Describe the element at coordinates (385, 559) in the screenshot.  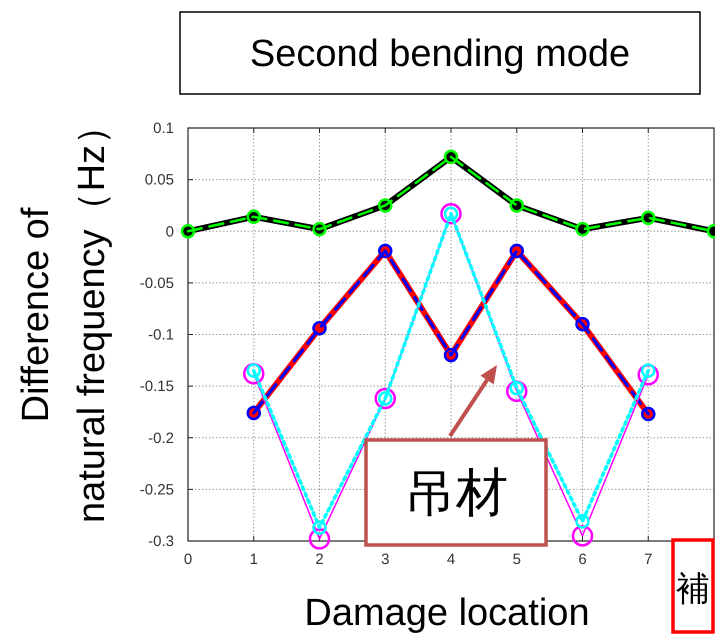
I see `x-tick-label: 3` at that location.